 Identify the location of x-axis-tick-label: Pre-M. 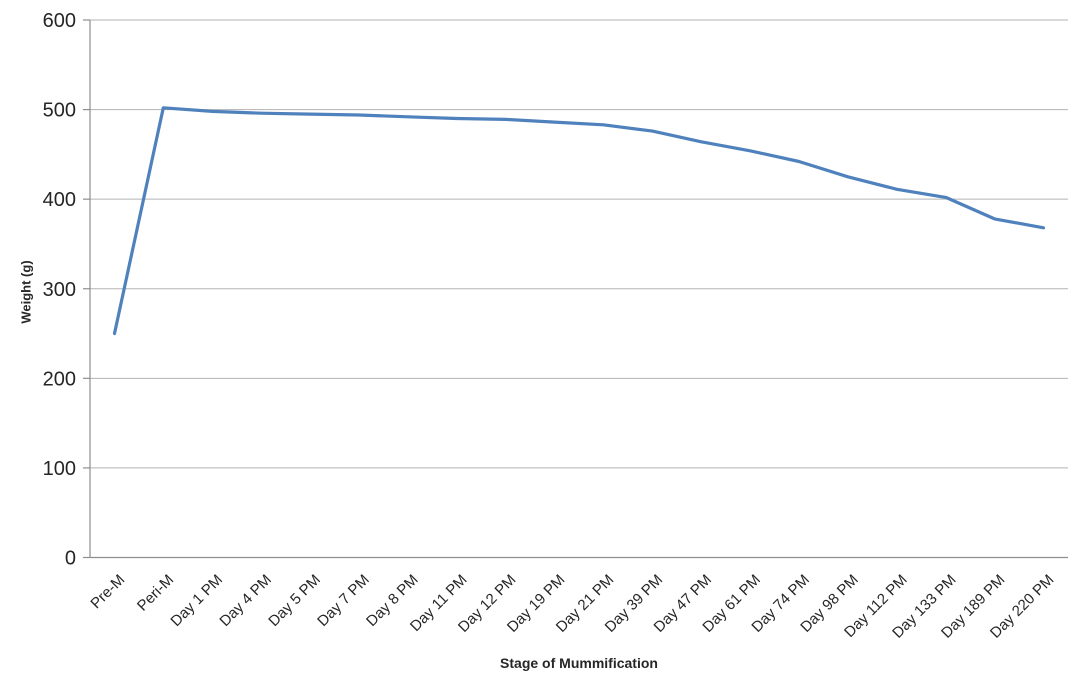
(107, 591).